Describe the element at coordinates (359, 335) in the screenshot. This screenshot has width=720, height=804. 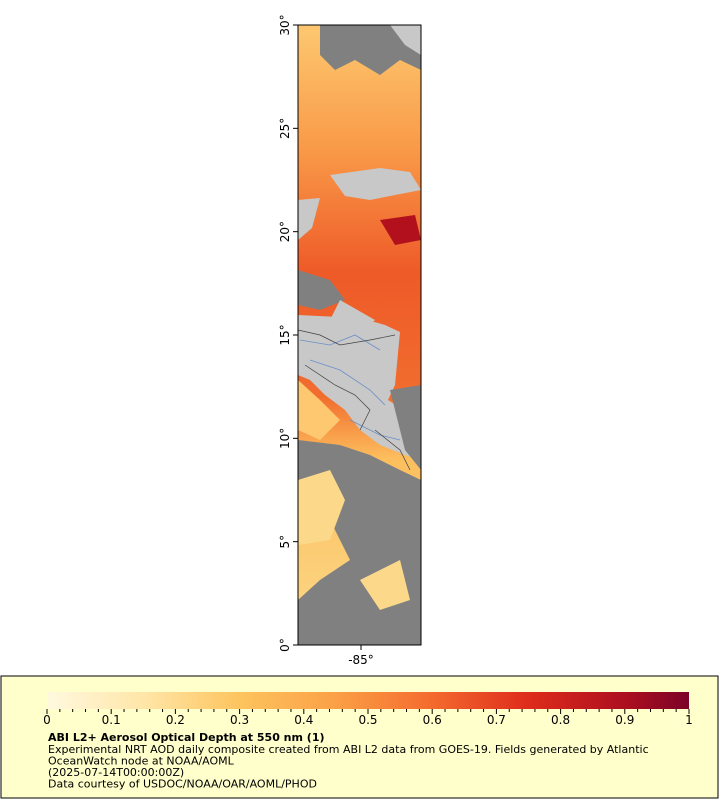
I see `aod-map` at that location.